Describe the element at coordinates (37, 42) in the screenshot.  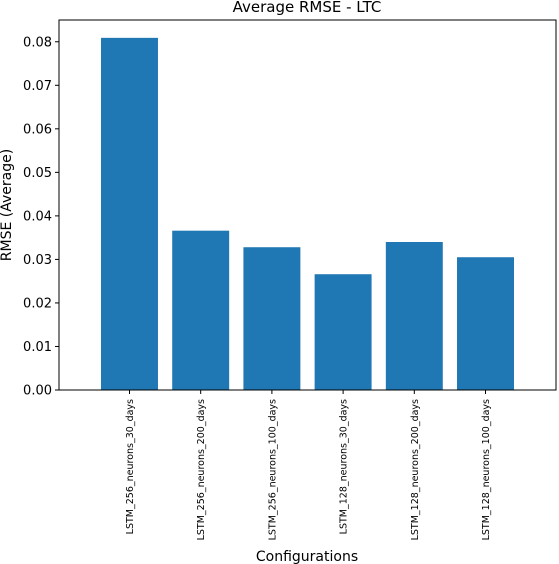
I see `y-tick-label-9: 0.08` at that location.